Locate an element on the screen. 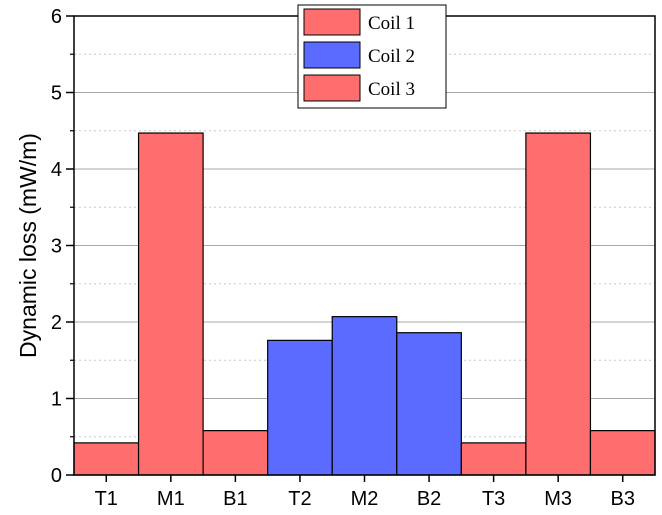 The height and width of the screenshot is (515, 662). bar-b3 is located at coordinates (622, 453).